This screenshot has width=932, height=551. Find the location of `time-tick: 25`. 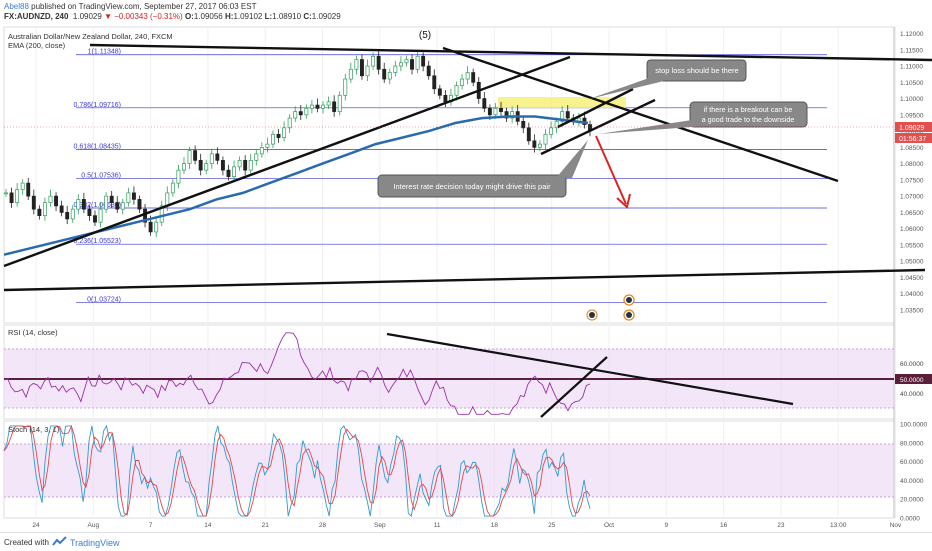

time-tick: 25 is located at coordinates (552, 525).